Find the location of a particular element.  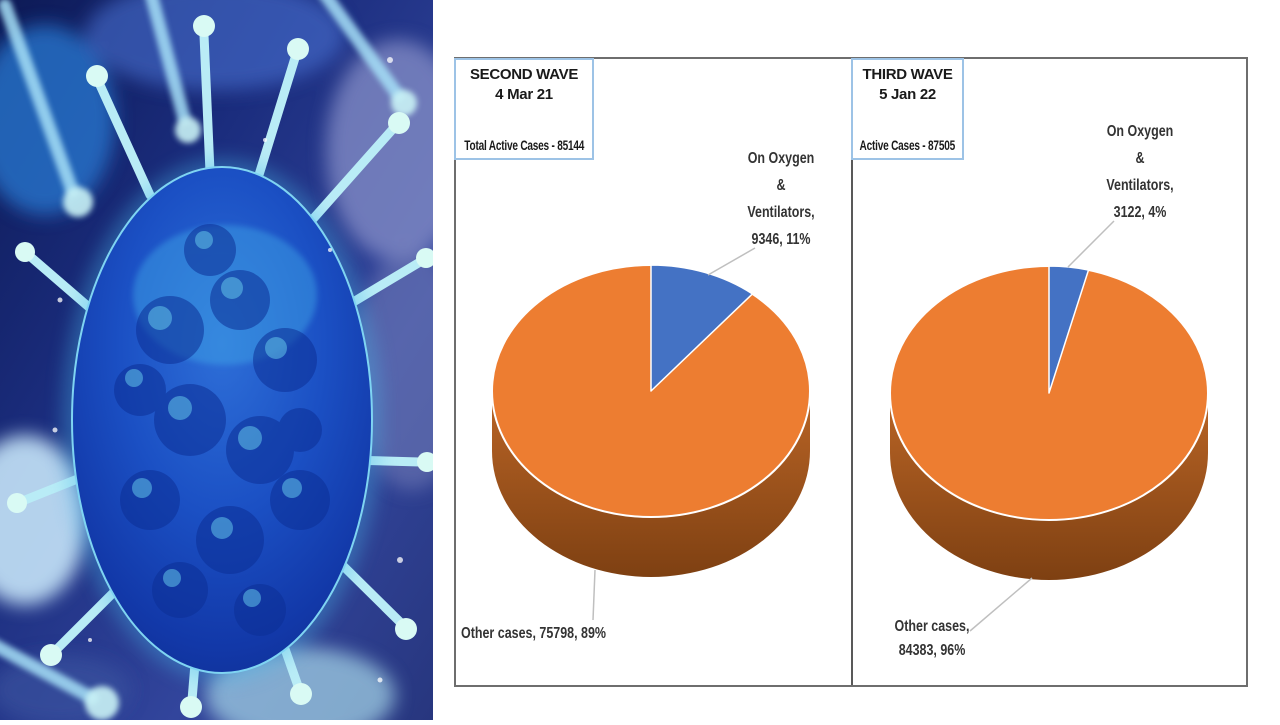

pie-second-wave is located at coordinates (651, 420).